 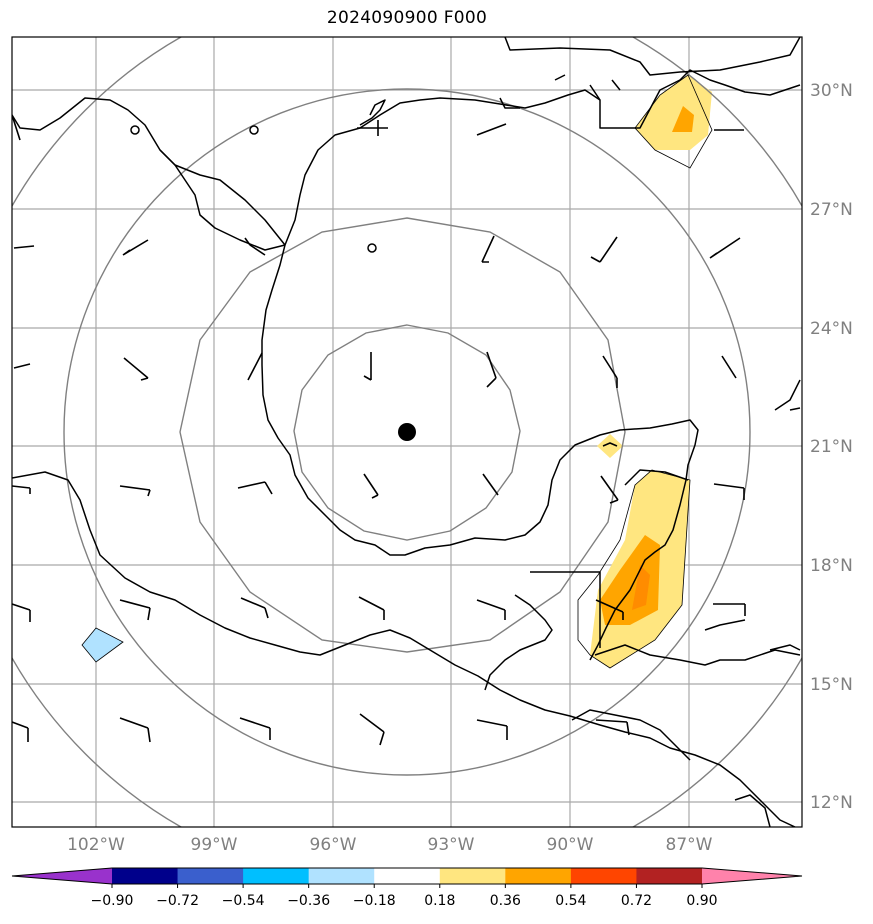 What do you see at coordinates (407, 18) in the screenshot?
I see `map-title: 2024090900 F000` at bounding box center [407, 18].